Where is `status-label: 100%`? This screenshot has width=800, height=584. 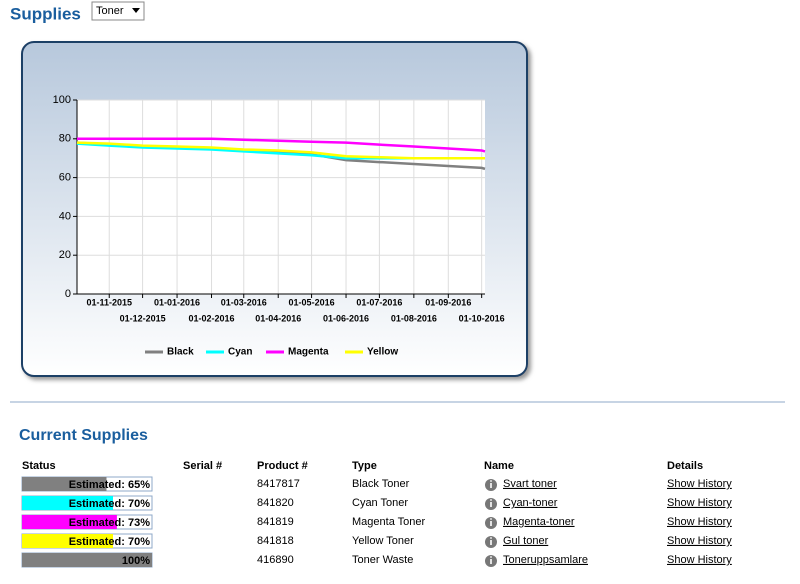 status-label: 100% is located at coordinates (136, 561).